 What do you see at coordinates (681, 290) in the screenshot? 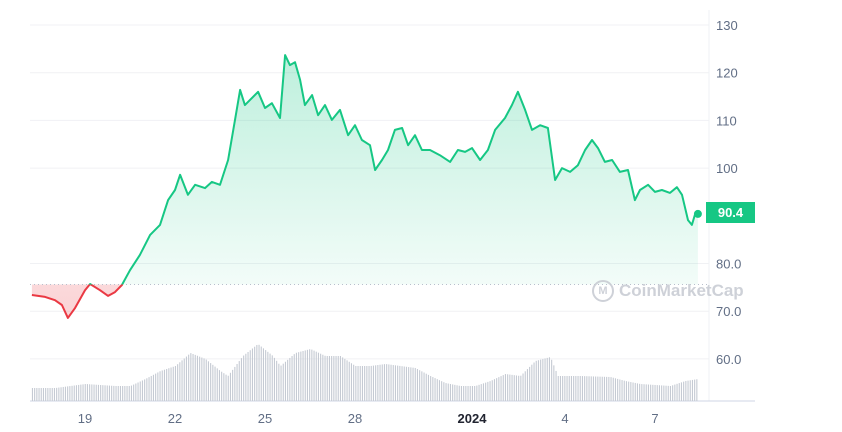
I see `watermark-text: CoinMarketCap` at bounding box center [681, 290].